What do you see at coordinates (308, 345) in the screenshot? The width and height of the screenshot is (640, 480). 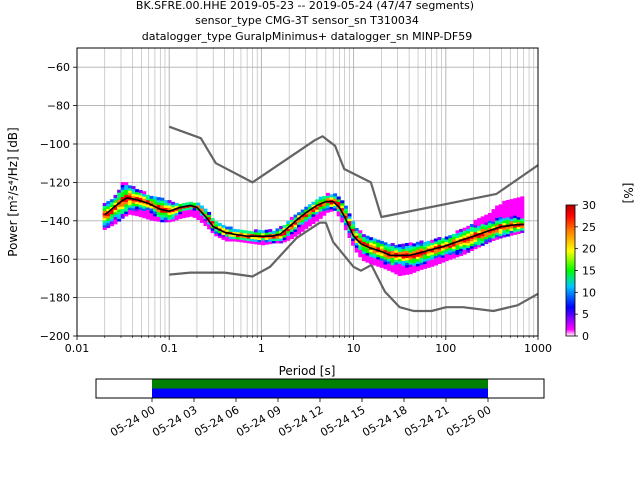 I see `x-ticks: 0.01 0.1 1 10 100 1000` at bounding box center [308, 345].